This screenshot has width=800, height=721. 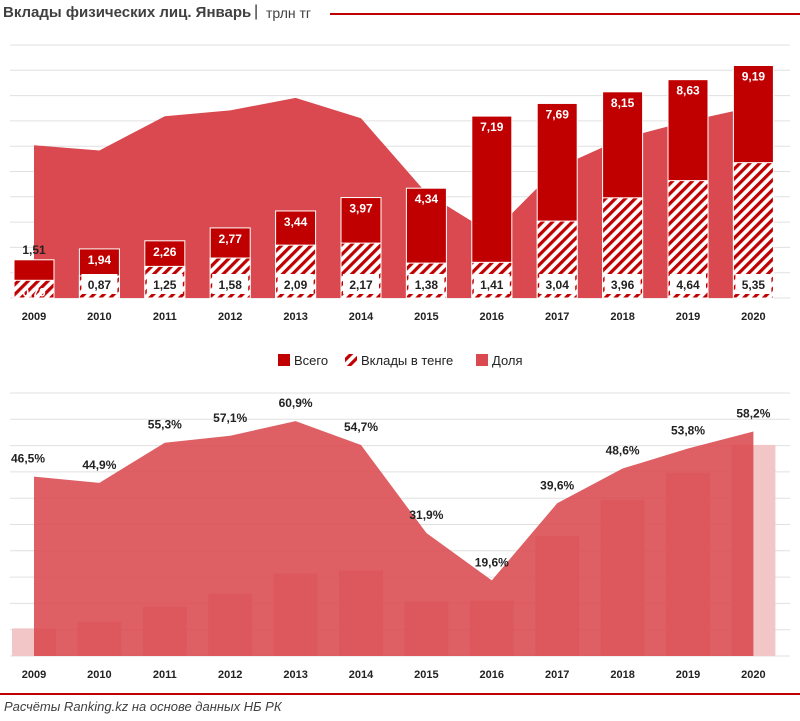 What do you see at coordinates (230, 418) in the screenshot?
I see `share-label-2012: 57,1%` at bounding box center [230, 418].